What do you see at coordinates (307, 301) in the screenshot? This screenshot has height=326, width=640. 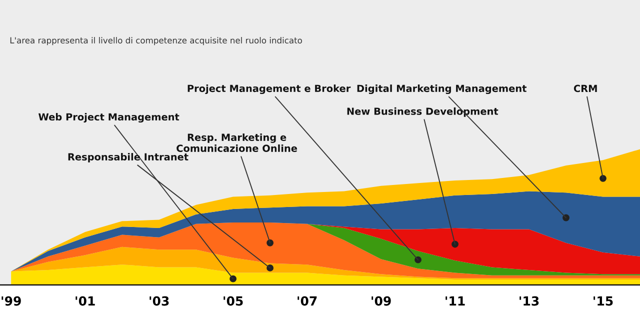 I see `x-tick-label: '07` at bounding box center [307, 301].